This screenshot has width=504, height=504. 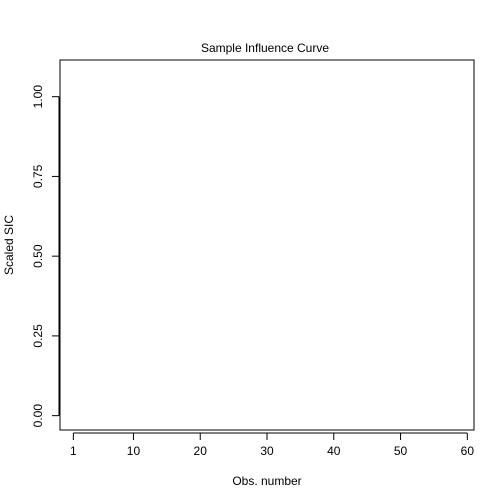 I want to click on x-tick-label: 60, so click(x=468, y=451).